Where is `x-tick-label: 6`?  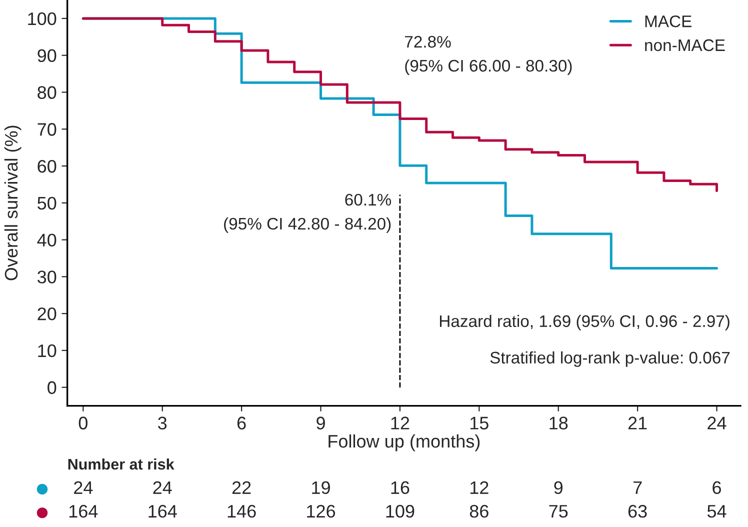 x-tick-label: 6 is located at coordinates (241, 423).